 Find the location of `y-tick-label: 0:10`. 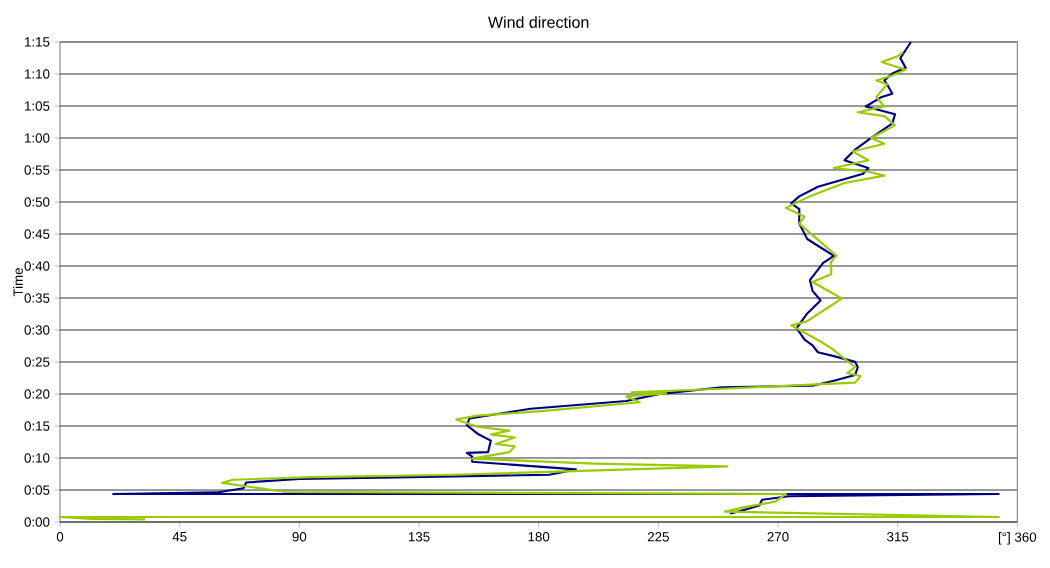

y-tick-label: 0:10 is located at coordinates (37, 458).